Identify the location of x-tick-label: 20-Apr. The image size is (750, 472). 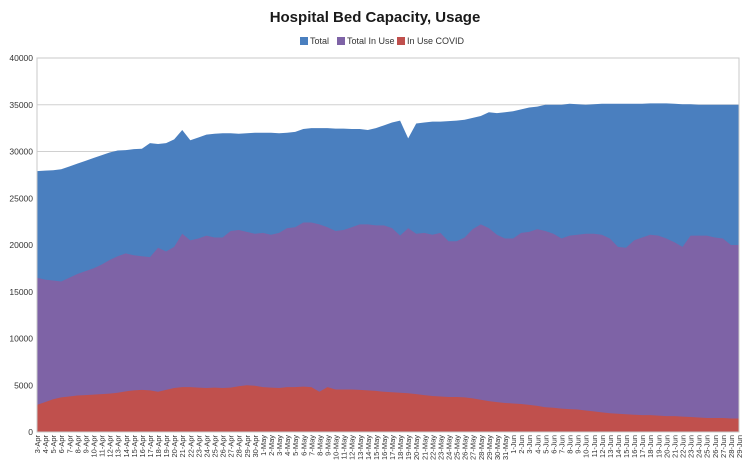
(174, 446).